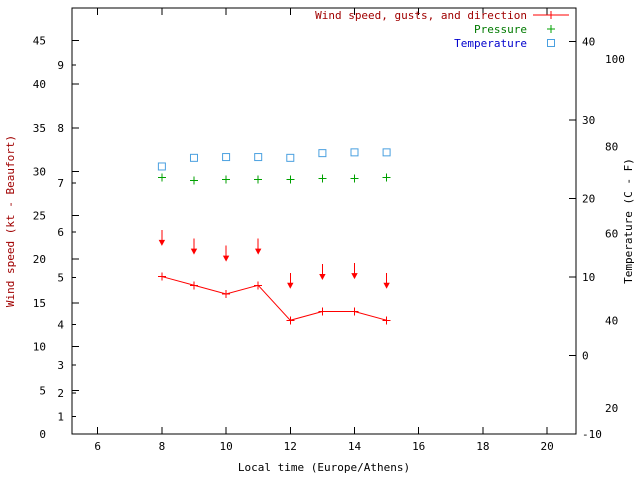 The image size is (640, 480). Describe the element at coordinates (482, 446) in the screenshot. I see `x-tick-label: 18` at that location.